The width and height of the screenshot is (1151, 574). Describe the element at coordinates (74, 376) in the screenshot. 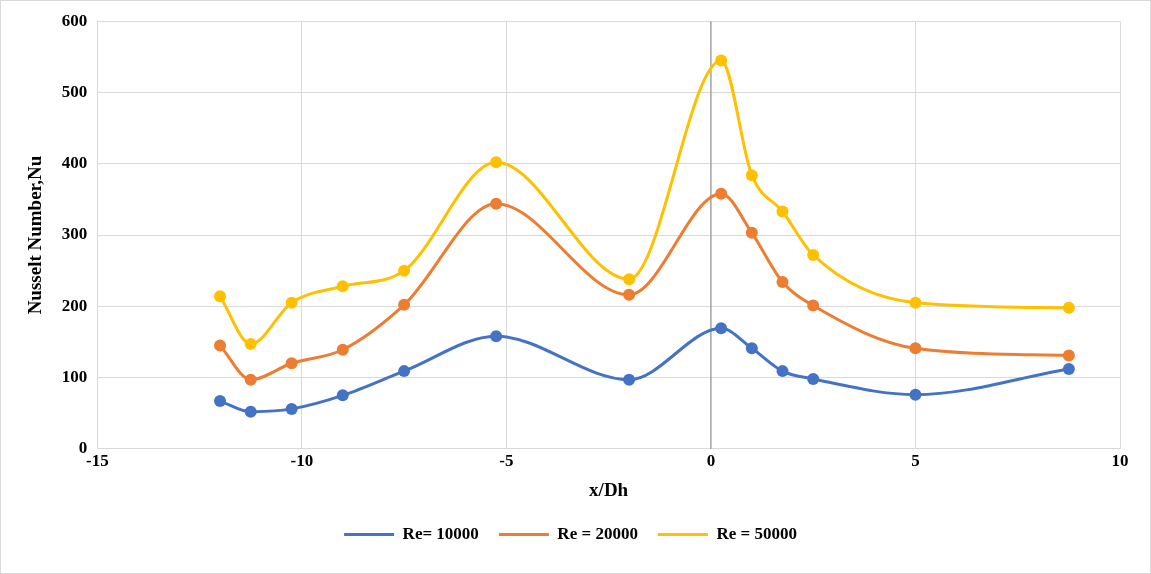

I see `y-tick-label: 100` at that location.